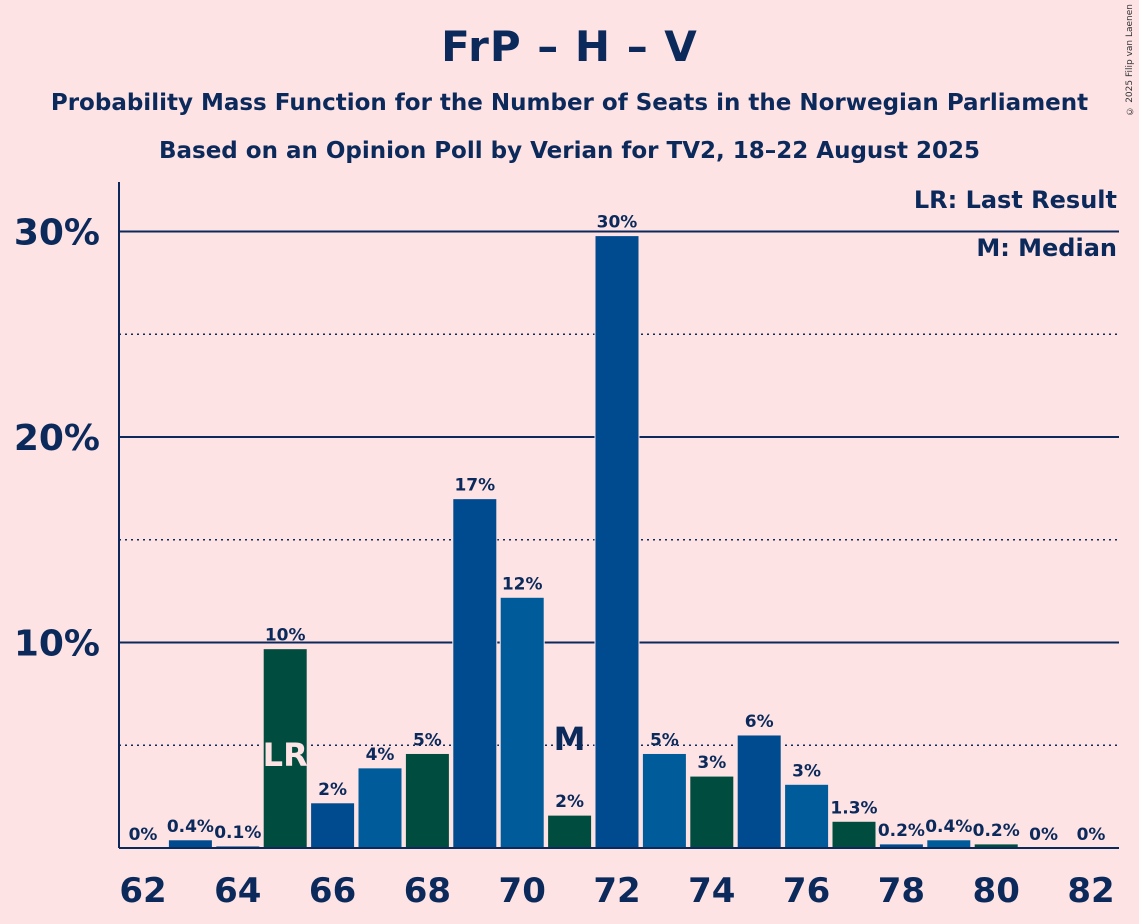 The height and width of the screenshot is (924, 1139). I want to click on bar-value-label: 17%, so click(474, 486).